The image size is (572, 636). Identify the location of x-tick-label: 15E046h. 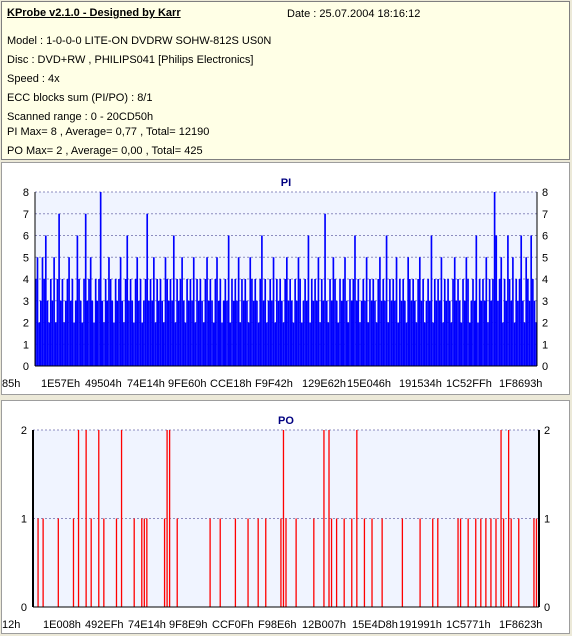
(369, 384).